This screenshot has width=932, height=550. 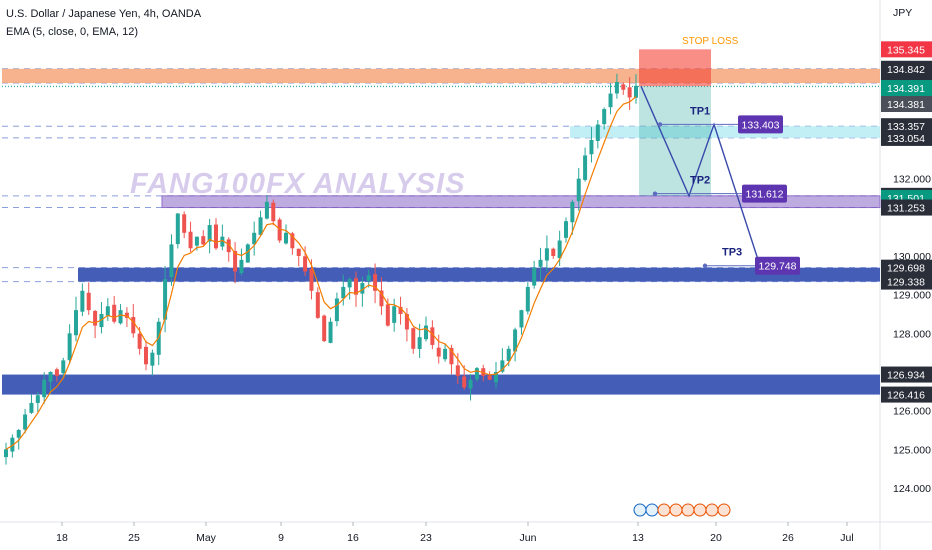 I want to click on tp1-zone, so click(x=725, y=132).